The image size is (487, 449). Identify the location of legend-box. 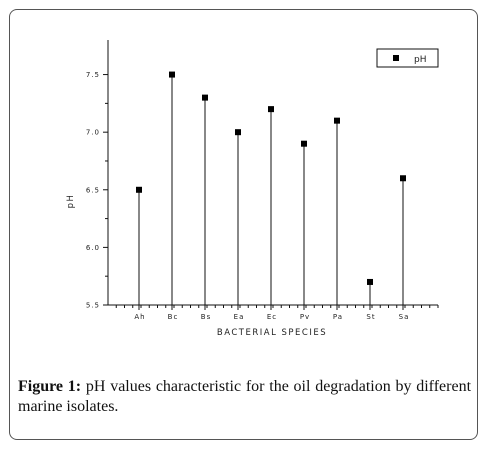
(407, 58).